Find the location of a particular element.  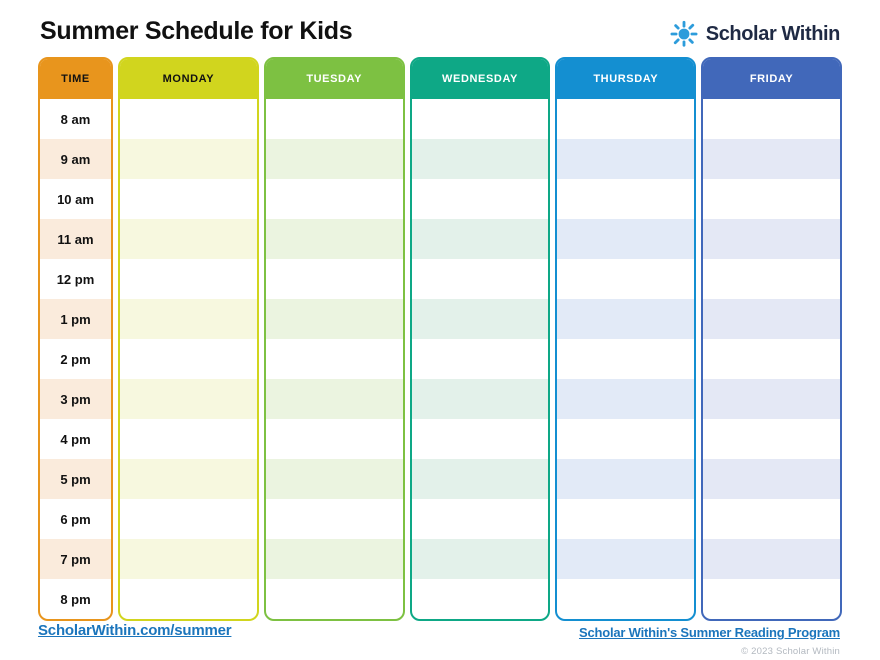

time-label: 5 pm is located at coordinates (75, 479).